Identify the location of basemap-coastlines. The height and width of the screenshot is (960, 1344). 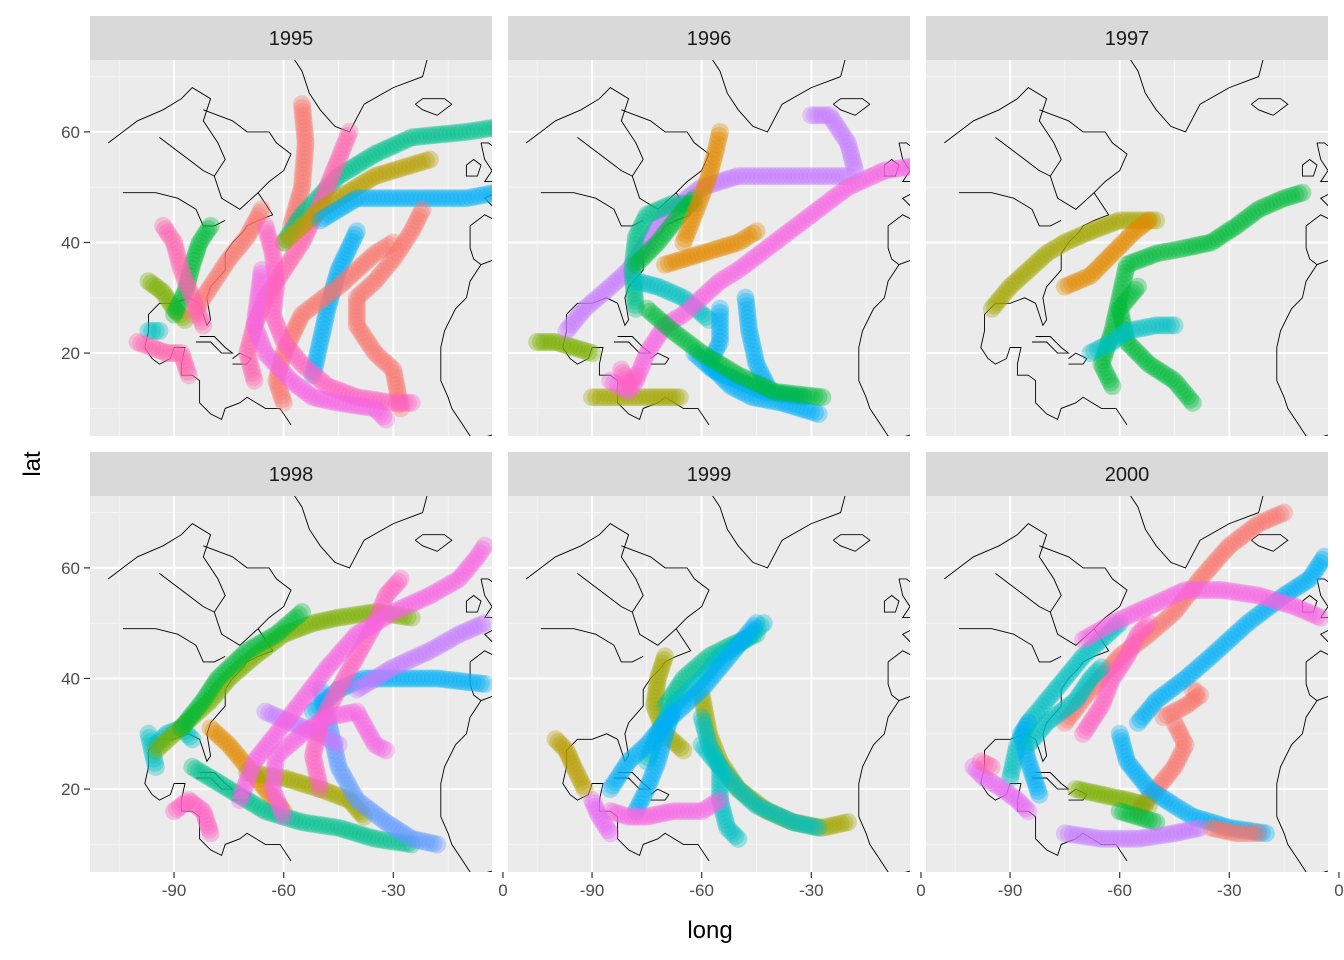
(1136, 248).